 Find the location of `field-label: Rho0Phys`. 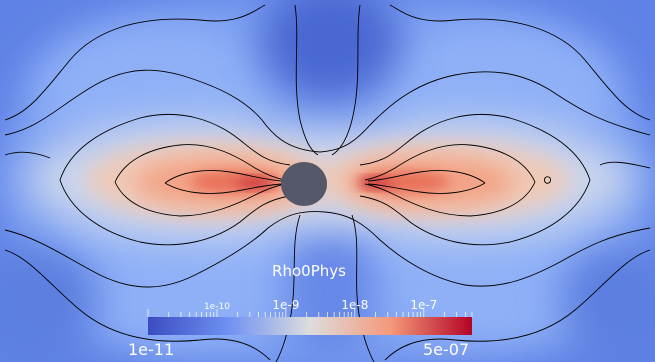

field-label: Rho0Phys is located at coordinates (309, 271).